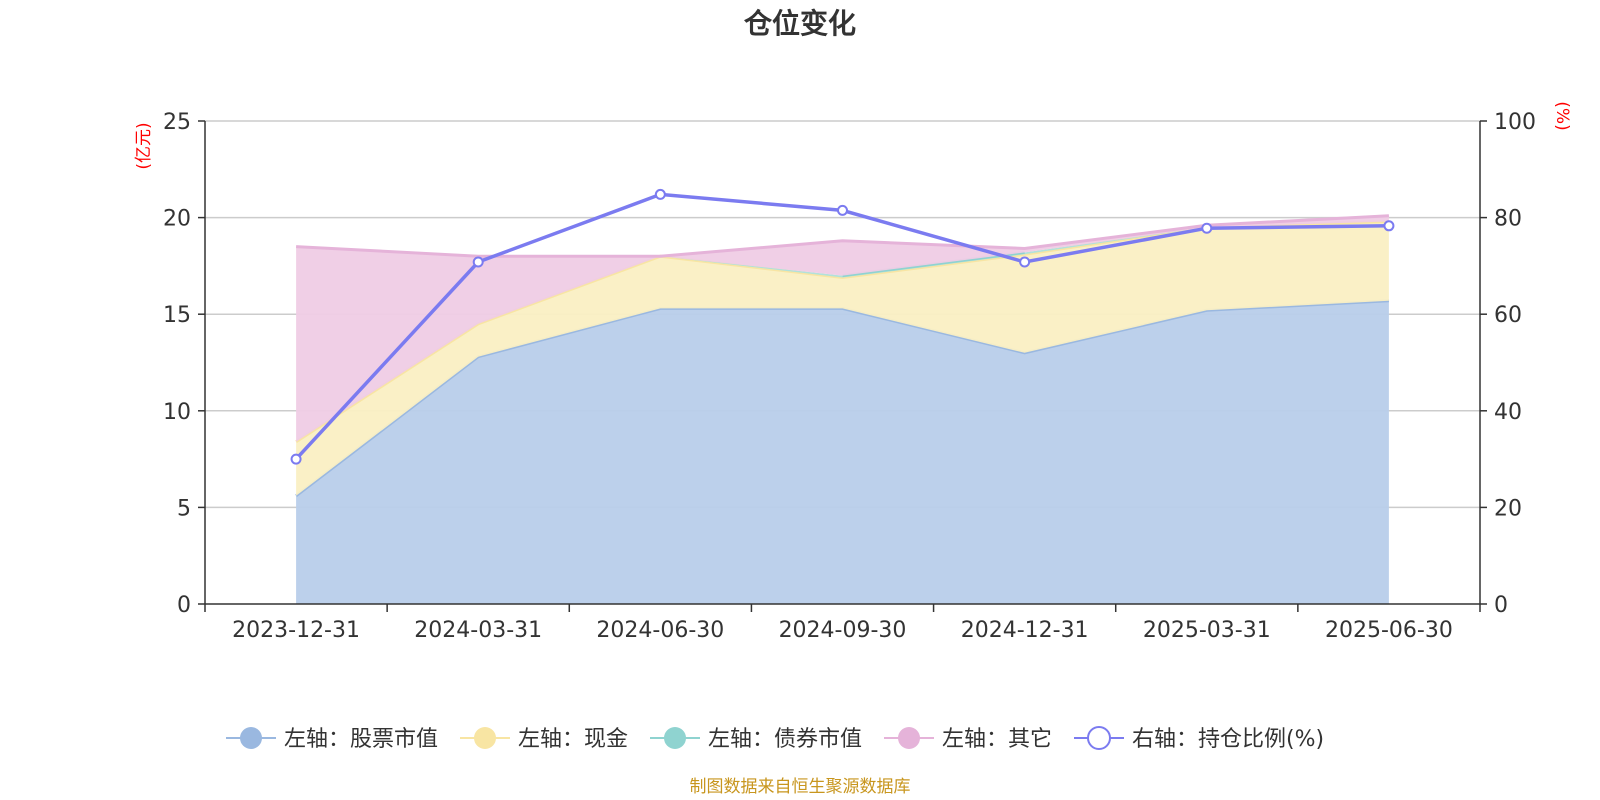 This screenshot has height=800, width=1600. I want to click on right-tick-label: 60, so click(1508, 315).